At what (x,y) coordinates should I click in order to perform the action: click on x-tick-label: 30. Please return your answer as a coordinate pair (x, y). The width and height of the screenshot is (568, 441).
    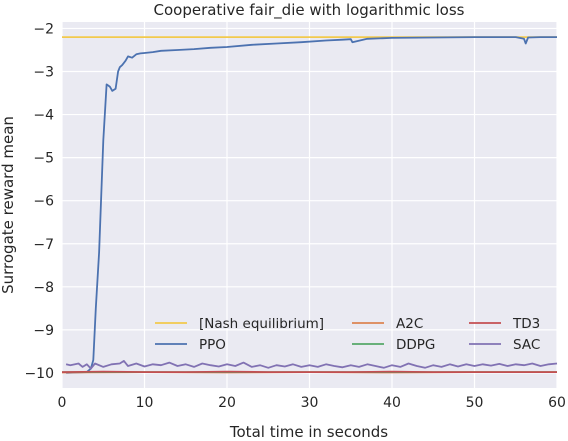
    Looking at the image, I should click on (310, 403).